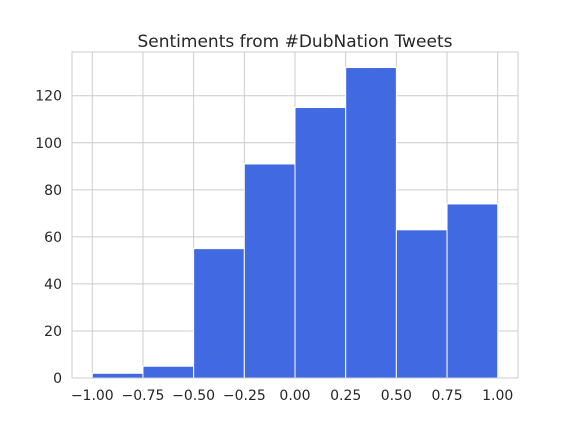  I want to click on x-tick-label: −0.50, so click(193, 396).